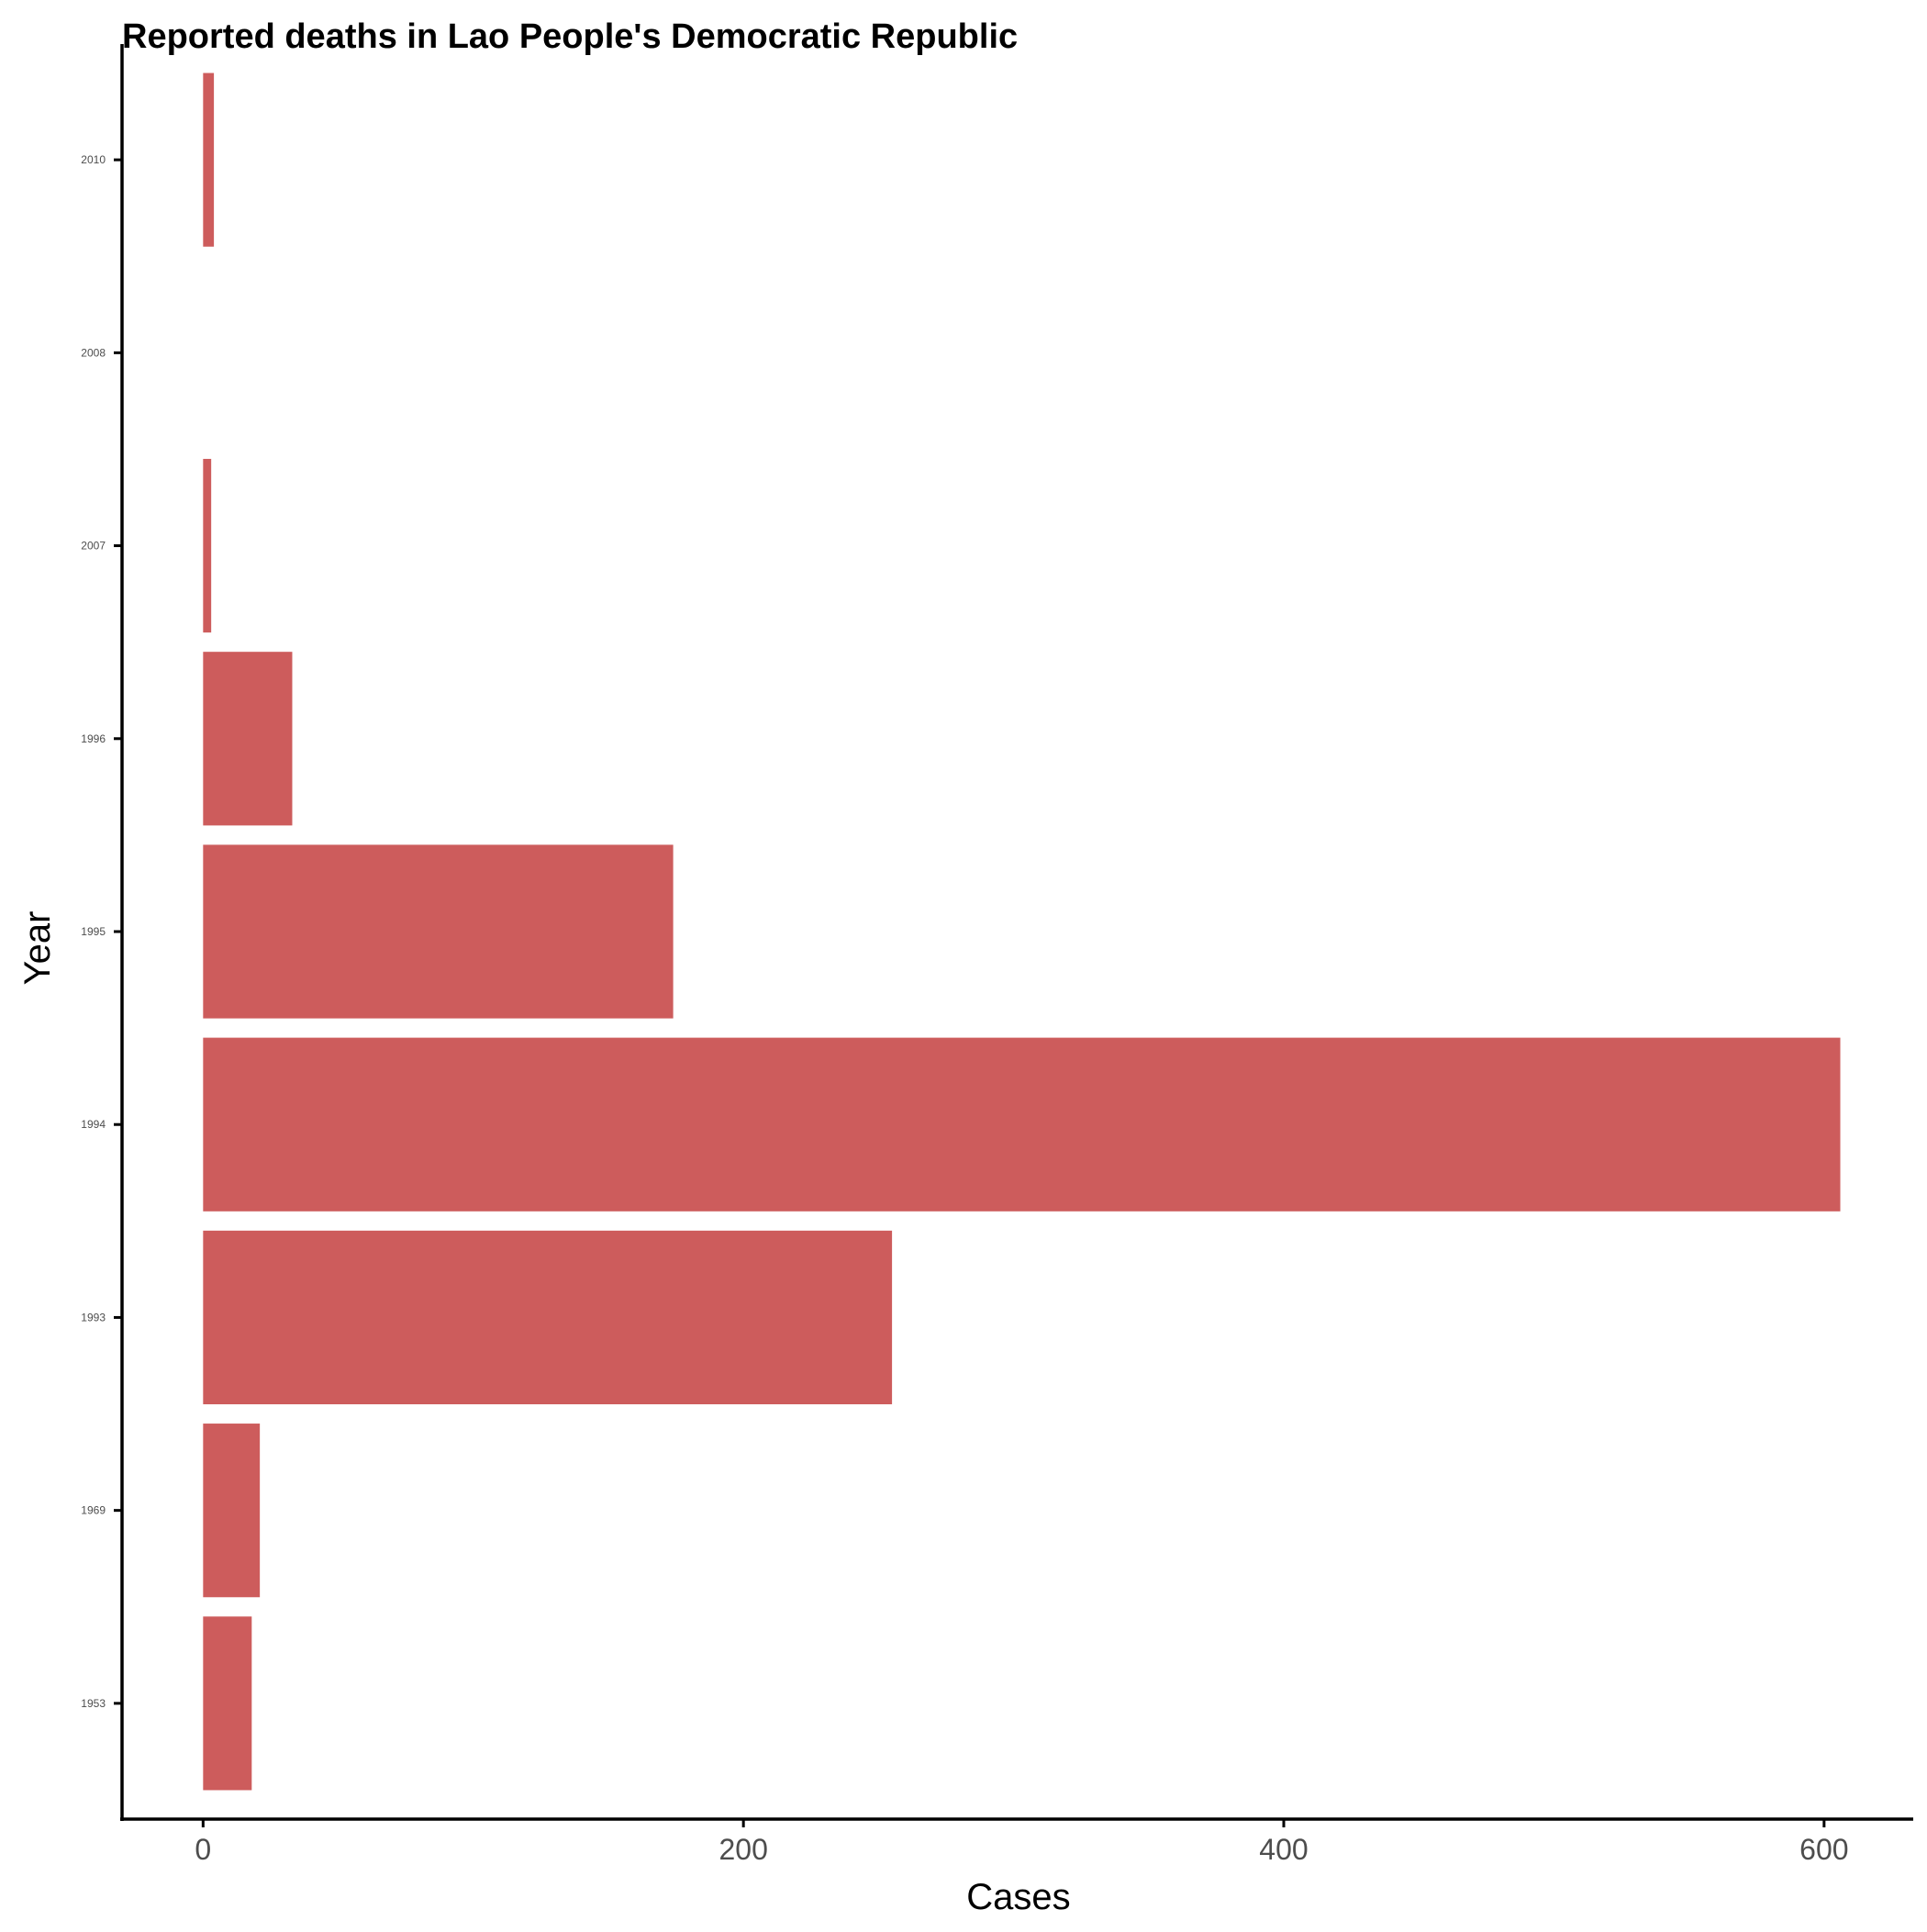 The width and height of the screenshot is (1927, 1932). Describe the element at coordinates (232, 1511) in the screenshot. I see `bar-1969` at that location.